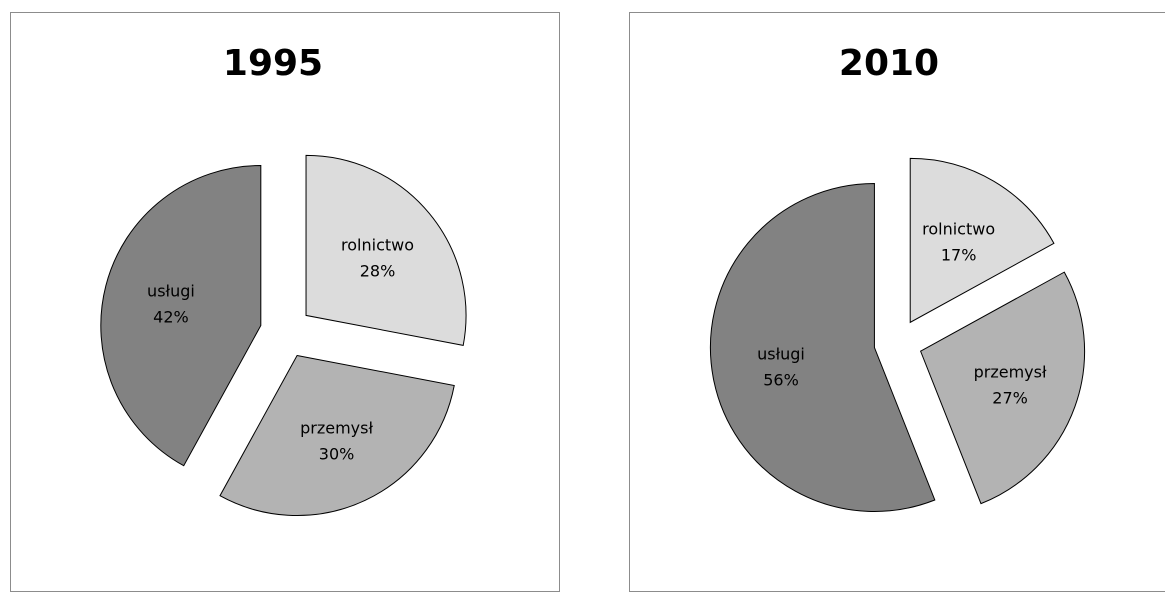 The image size is (1165, 593). What do you see at coordinates (958, 241) in the screenshot?
I see `slice-label: rolnictwo 17%` at bounding box center [958, 241].